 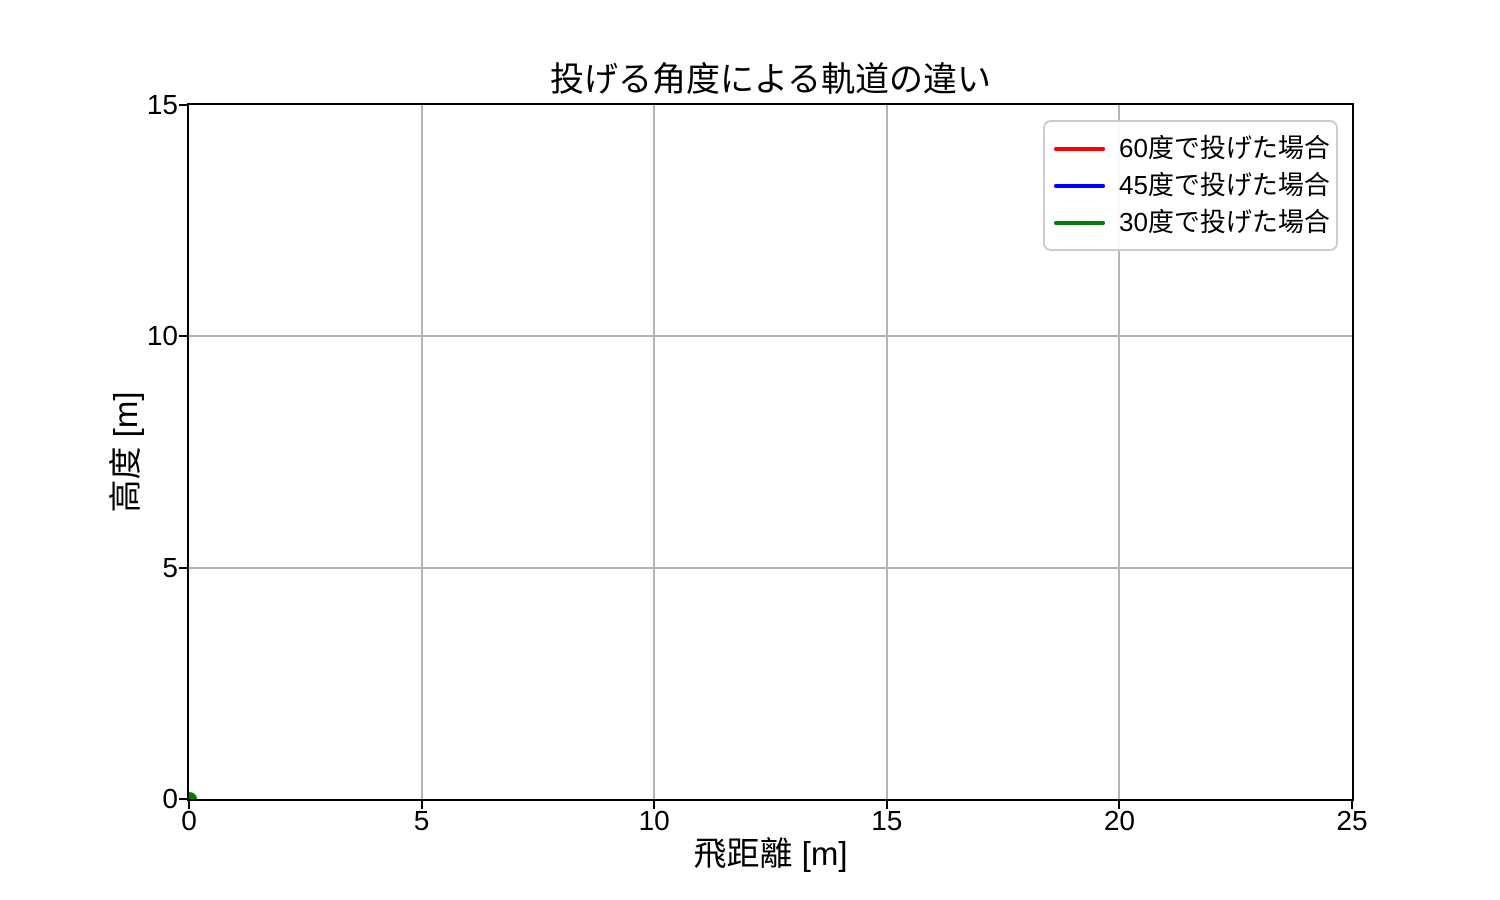 What do you see at coordinates (170, 567) in the screenshot?
I see `y-tick-label-5: 5` at bounding box center [170, 567].